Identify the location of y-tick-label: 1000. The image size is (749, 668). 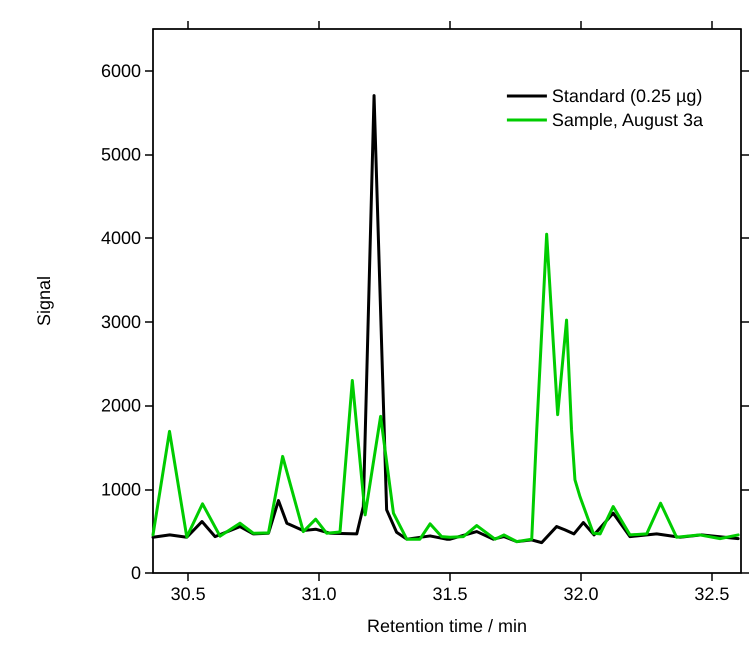
(120, 489).